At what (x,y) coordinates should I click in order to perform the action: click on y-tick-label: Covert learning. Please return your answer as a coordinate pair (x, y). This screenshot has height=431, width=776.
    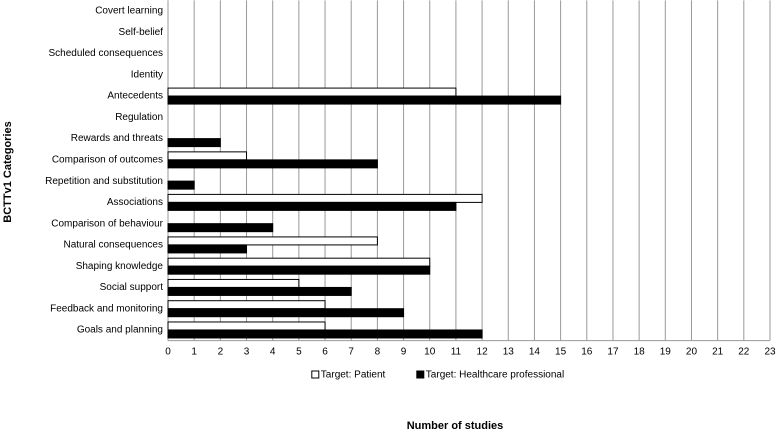
    Looking at the image, I should click on (129, 11).